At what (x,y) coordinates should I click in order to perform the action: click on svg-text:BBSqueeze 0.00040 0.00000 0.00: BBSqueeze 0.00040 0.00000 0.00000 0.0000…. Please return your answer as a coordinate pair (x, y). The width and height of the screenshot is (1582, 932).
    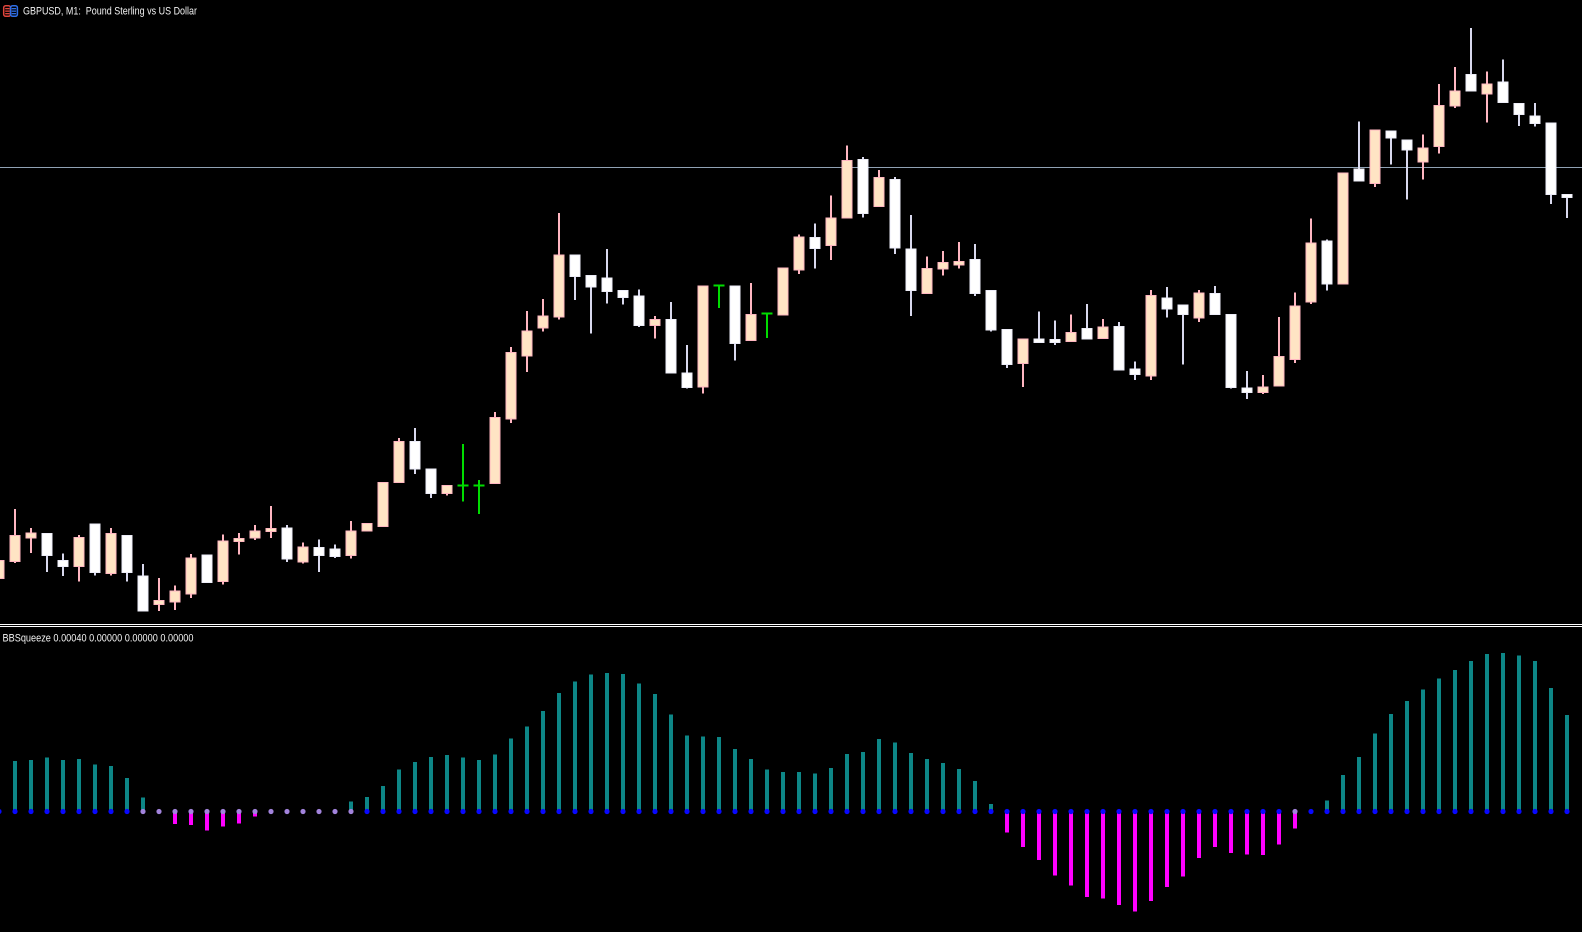
    Looking at the image, I should click on (98, 639).